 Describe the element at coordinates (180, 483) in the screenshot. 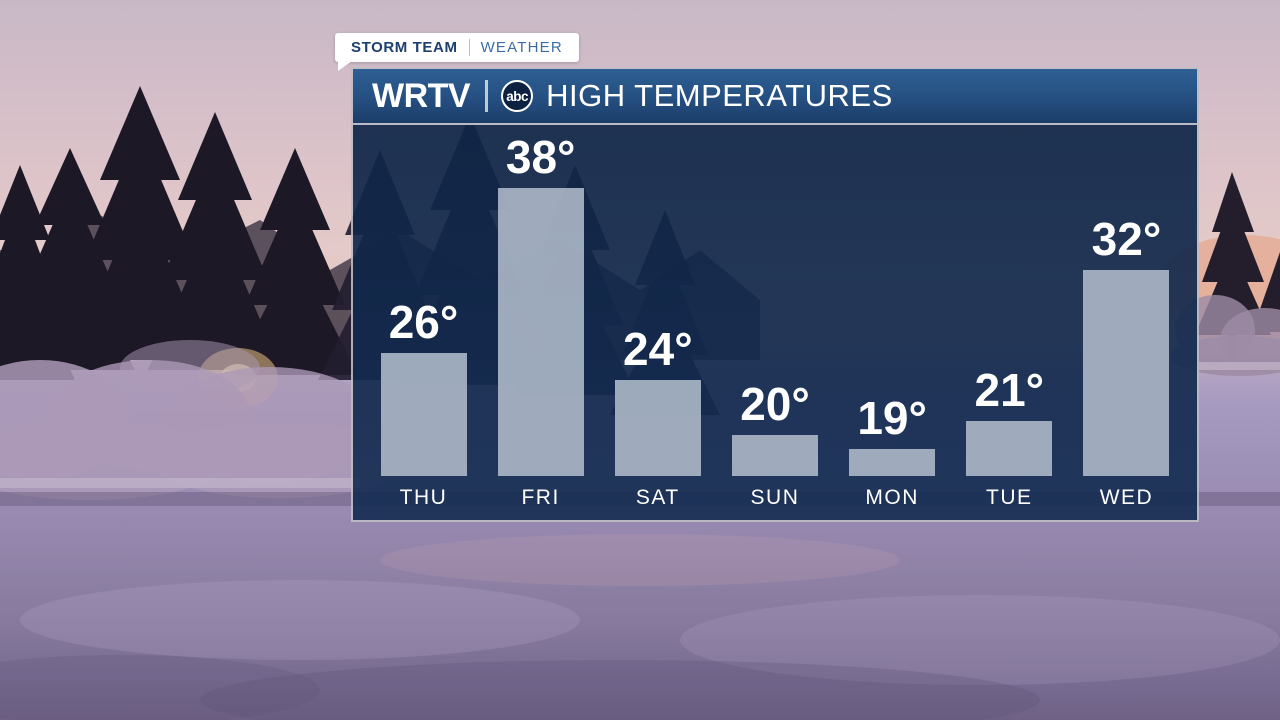

I see `snowbank-edge-left` at that location.